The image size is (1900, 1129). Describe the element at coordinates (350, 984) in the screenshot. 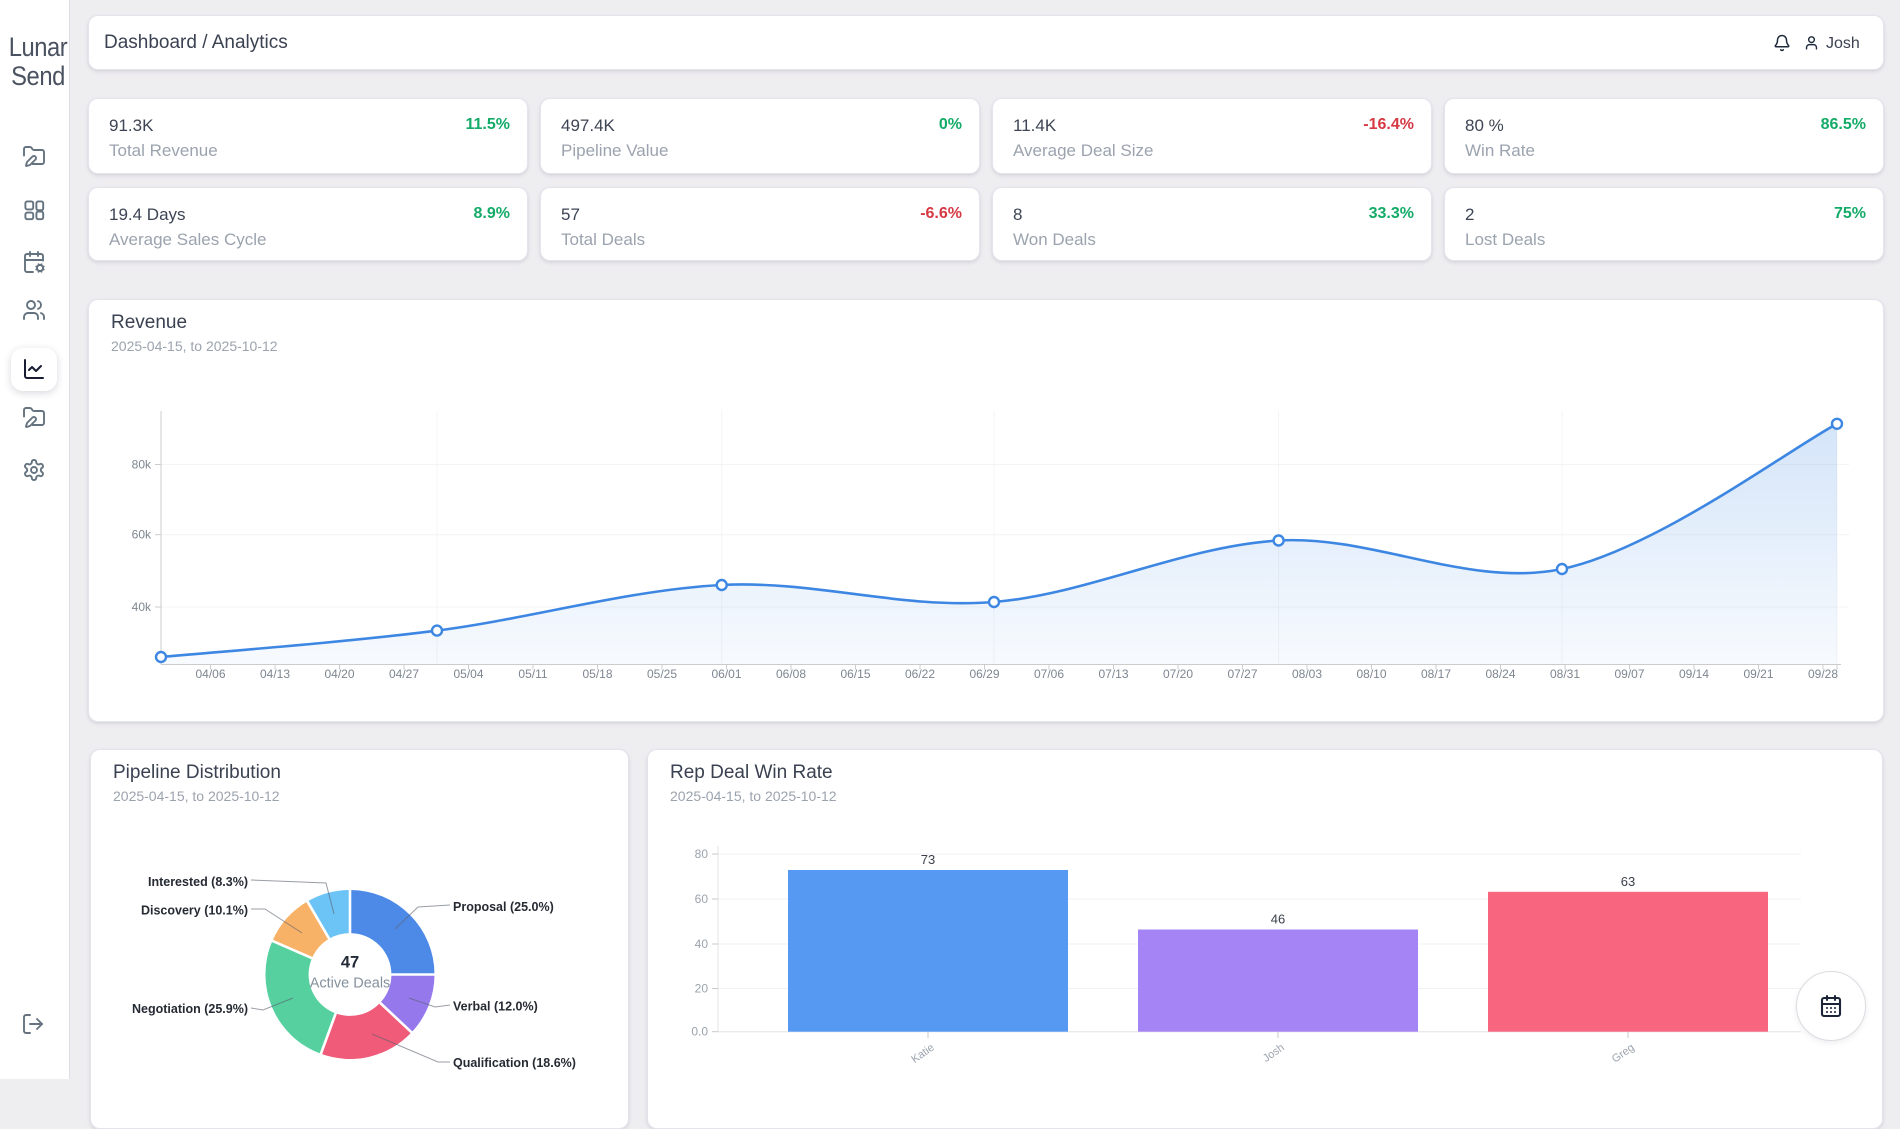

I see `svg-text: Active Deals` at that location.